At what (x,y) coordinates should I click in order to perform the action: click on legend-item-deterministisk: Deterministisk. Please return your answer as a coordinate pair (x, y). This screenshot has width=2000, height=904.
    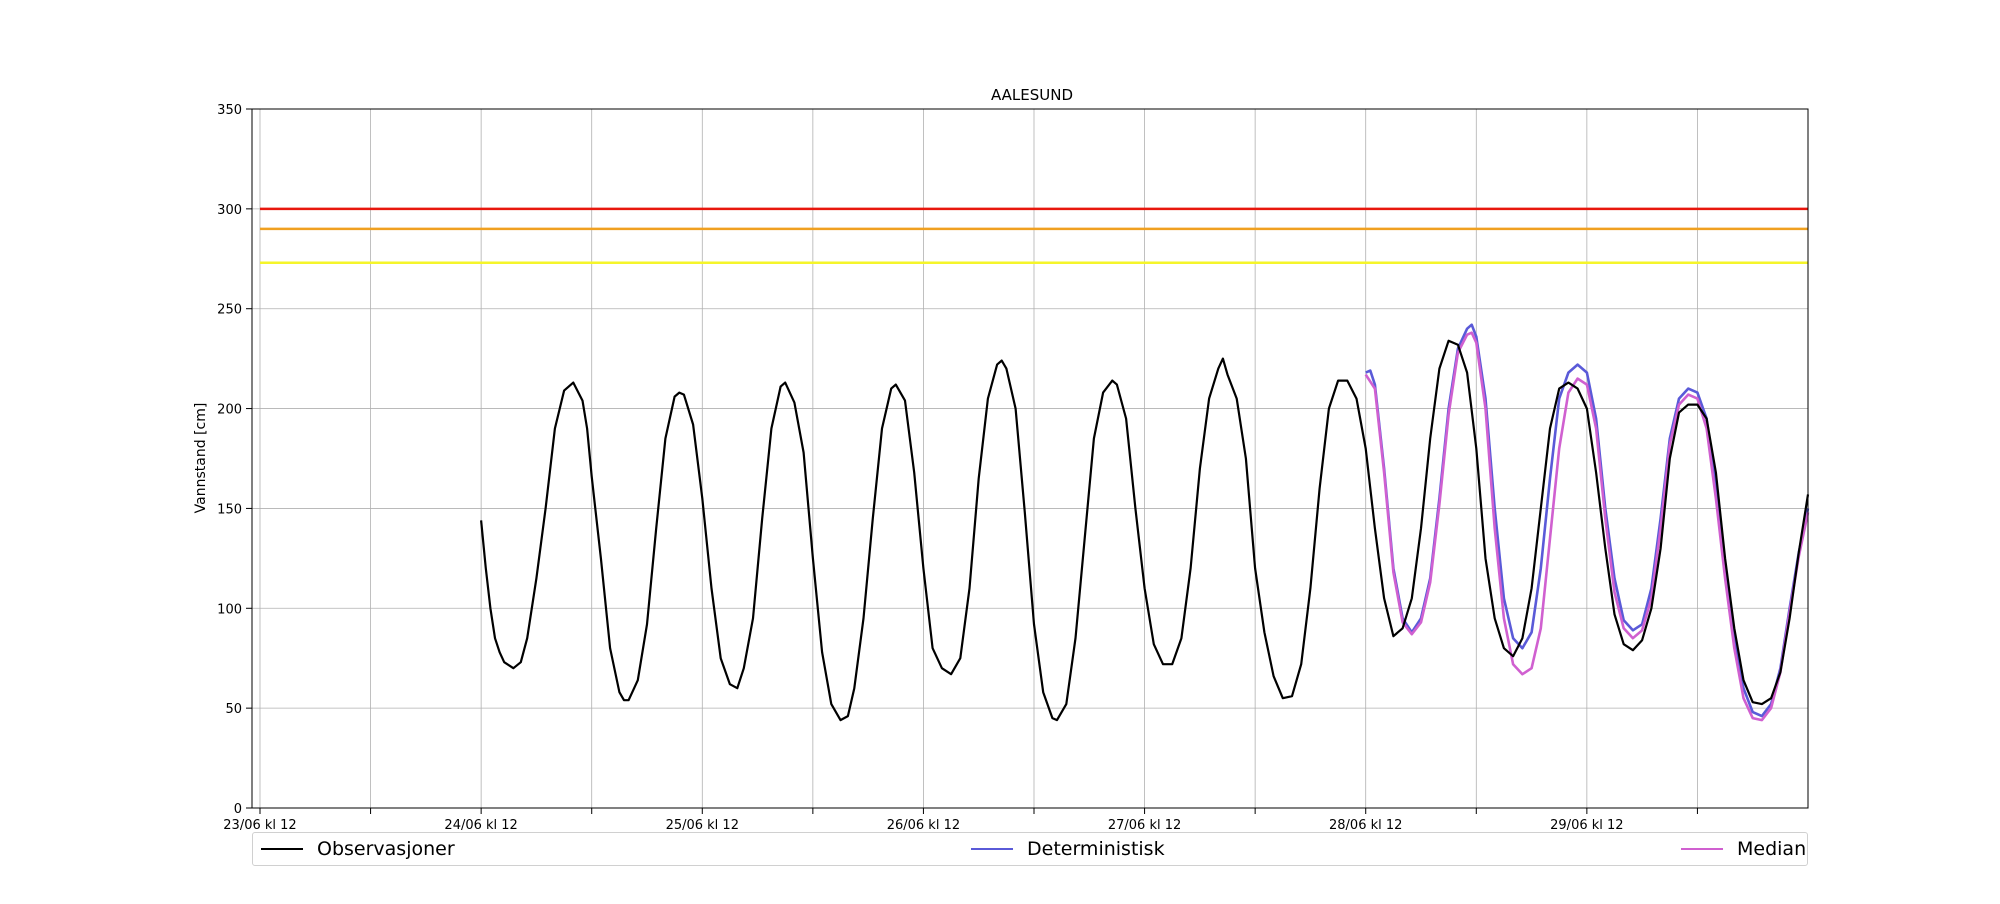
    Looking at the image, I should click on (1068, 849).